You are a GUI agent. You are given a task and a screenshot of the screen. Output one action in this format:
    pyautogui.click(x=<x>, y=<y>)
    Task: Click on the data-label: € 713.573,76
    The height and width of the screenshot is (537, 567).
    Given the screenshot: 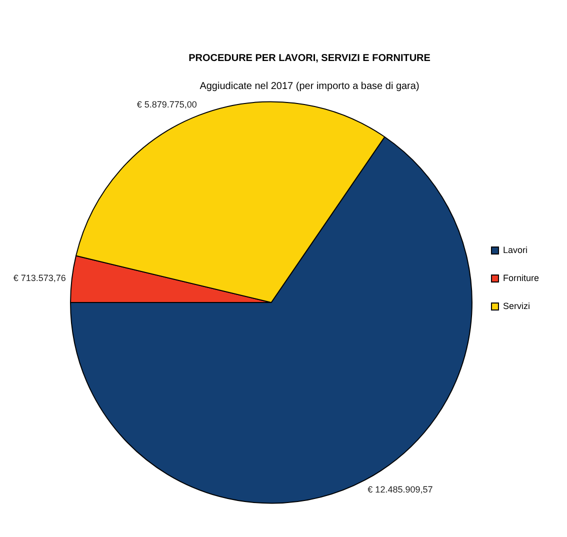 What is the action you would take?
    pyautogui.click(x=39, y=277)
    